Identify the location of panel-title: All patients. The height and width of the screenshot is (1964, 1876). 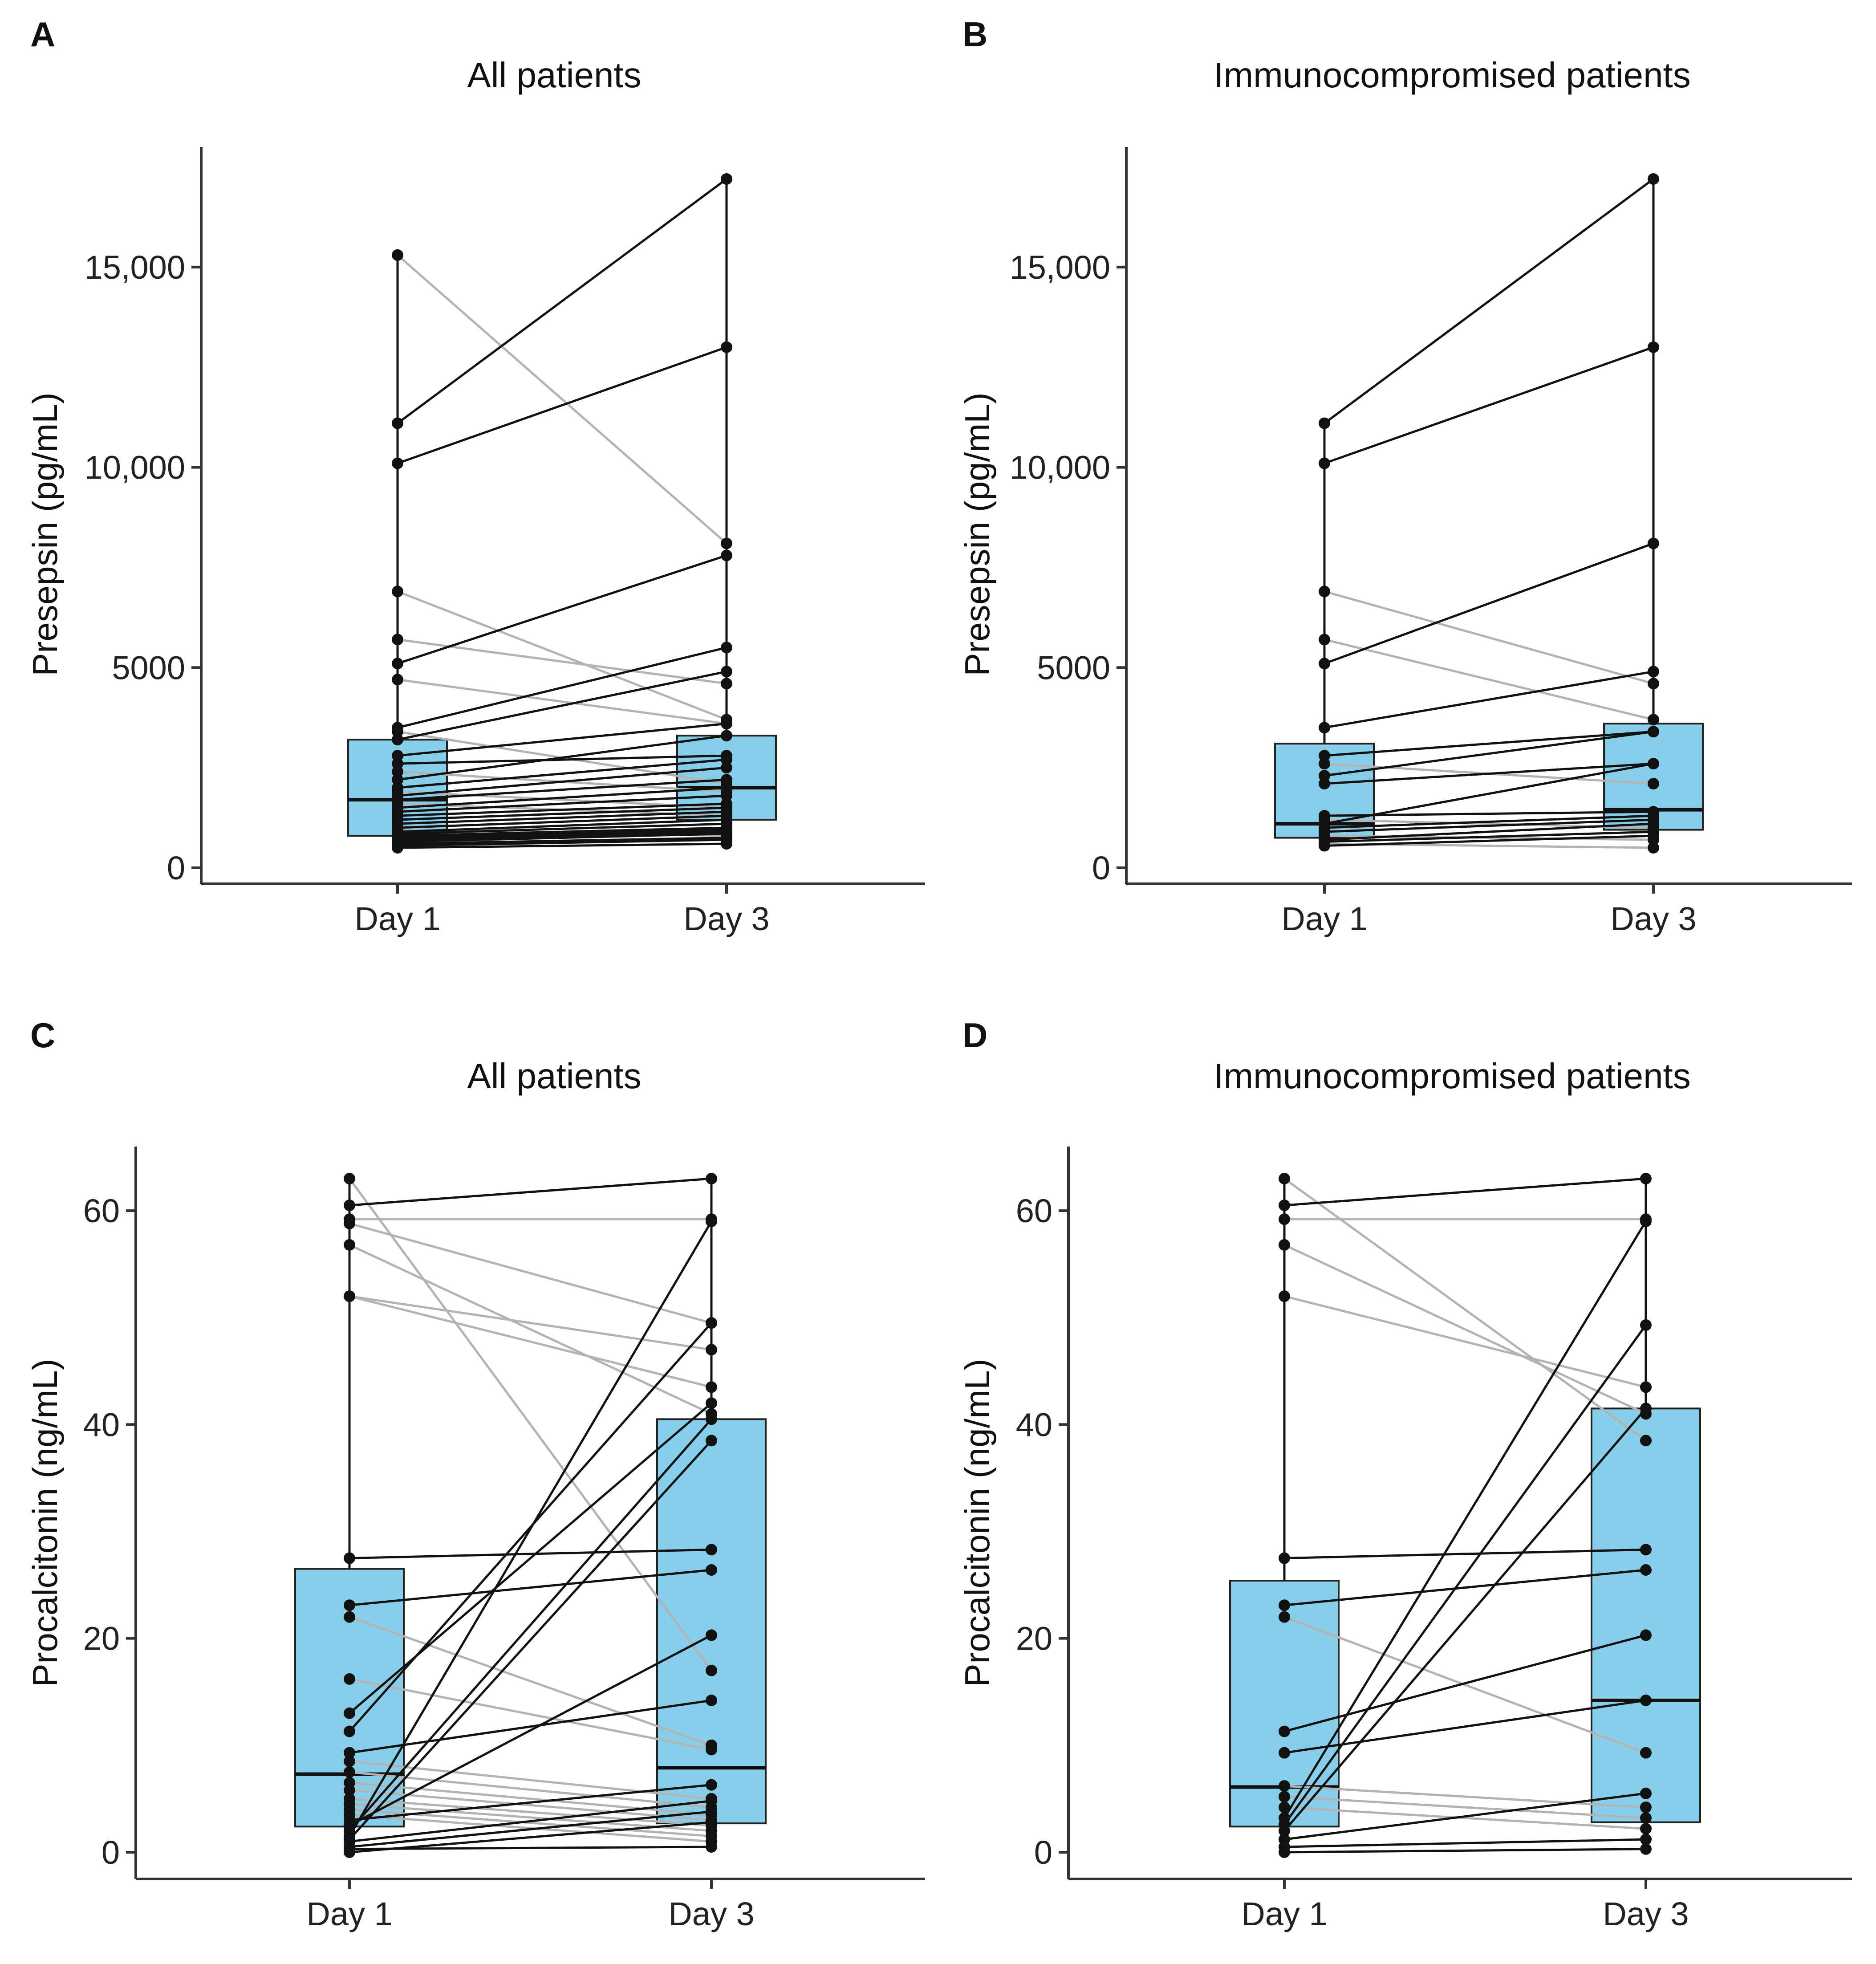
(554, 1076).